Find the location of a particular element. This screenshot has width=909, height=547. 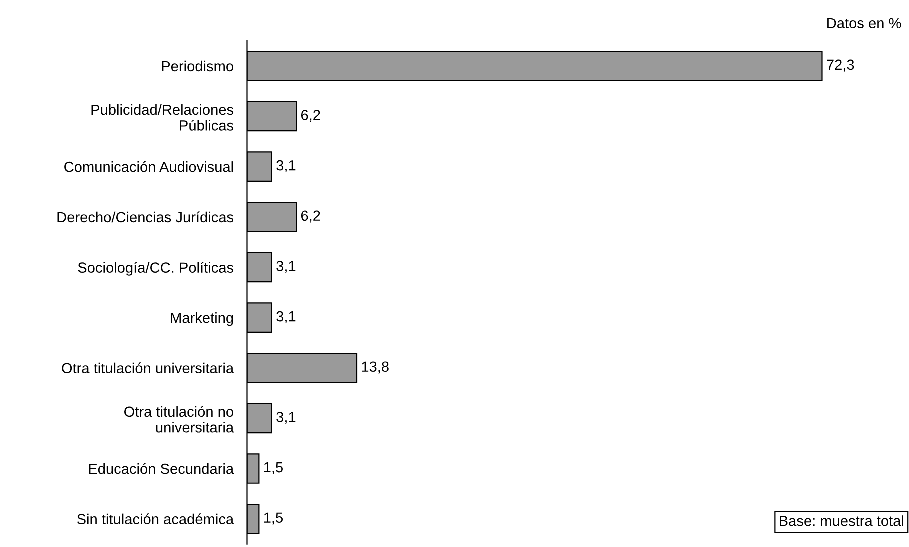

text: Datos en % is located at coordinates (865, 23).